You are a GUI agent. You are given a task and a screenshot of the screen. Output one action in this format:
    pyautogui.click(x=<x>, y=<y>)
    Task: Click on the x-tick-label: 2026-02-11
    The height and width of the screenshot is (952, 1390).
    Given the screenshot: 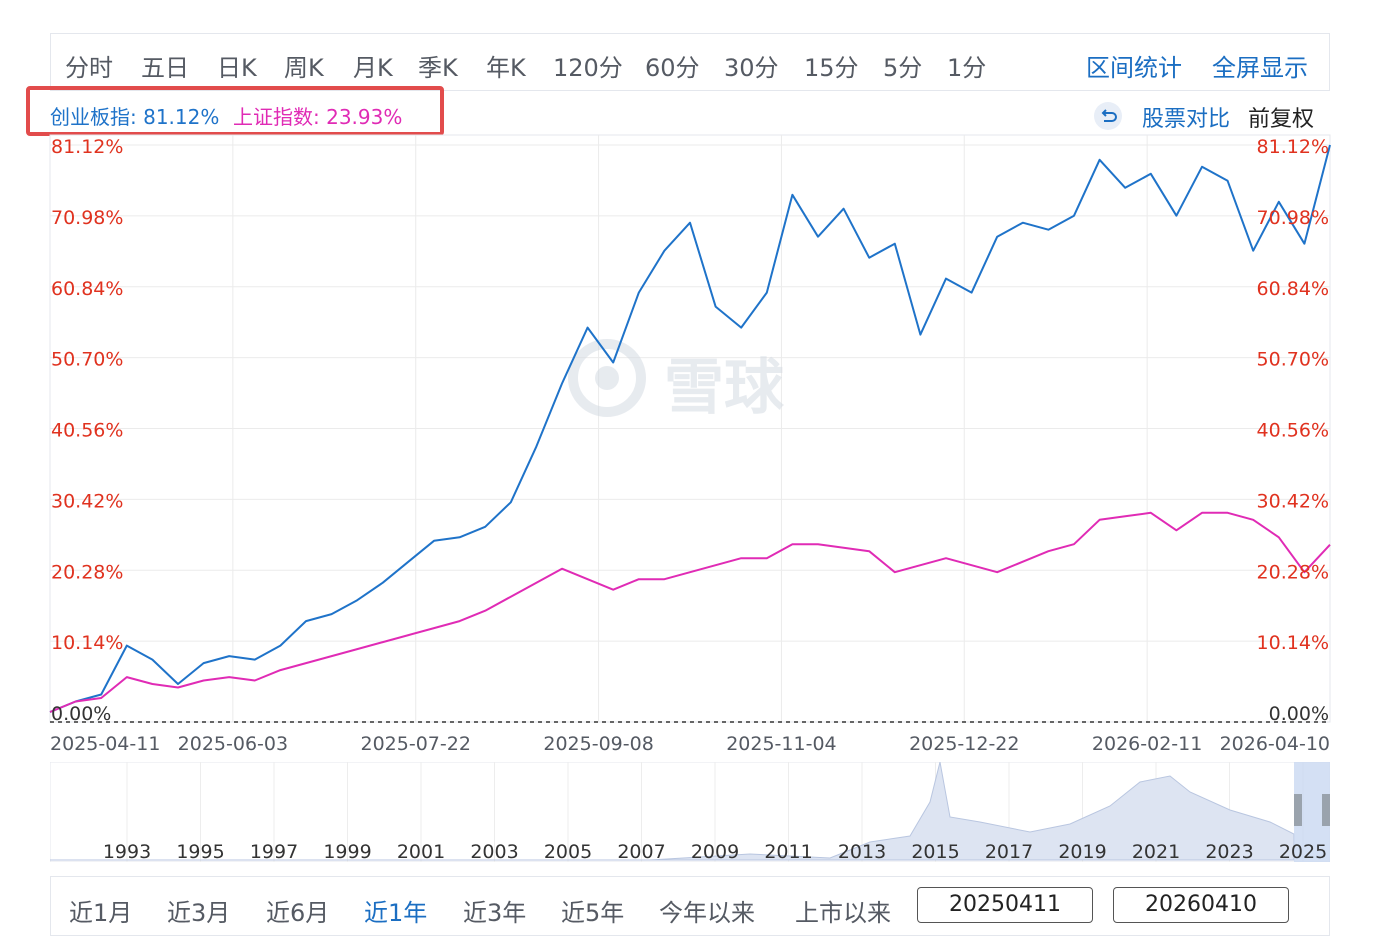 What is the action you would take?
    pyautogui.click(x=1147, y=744)
    